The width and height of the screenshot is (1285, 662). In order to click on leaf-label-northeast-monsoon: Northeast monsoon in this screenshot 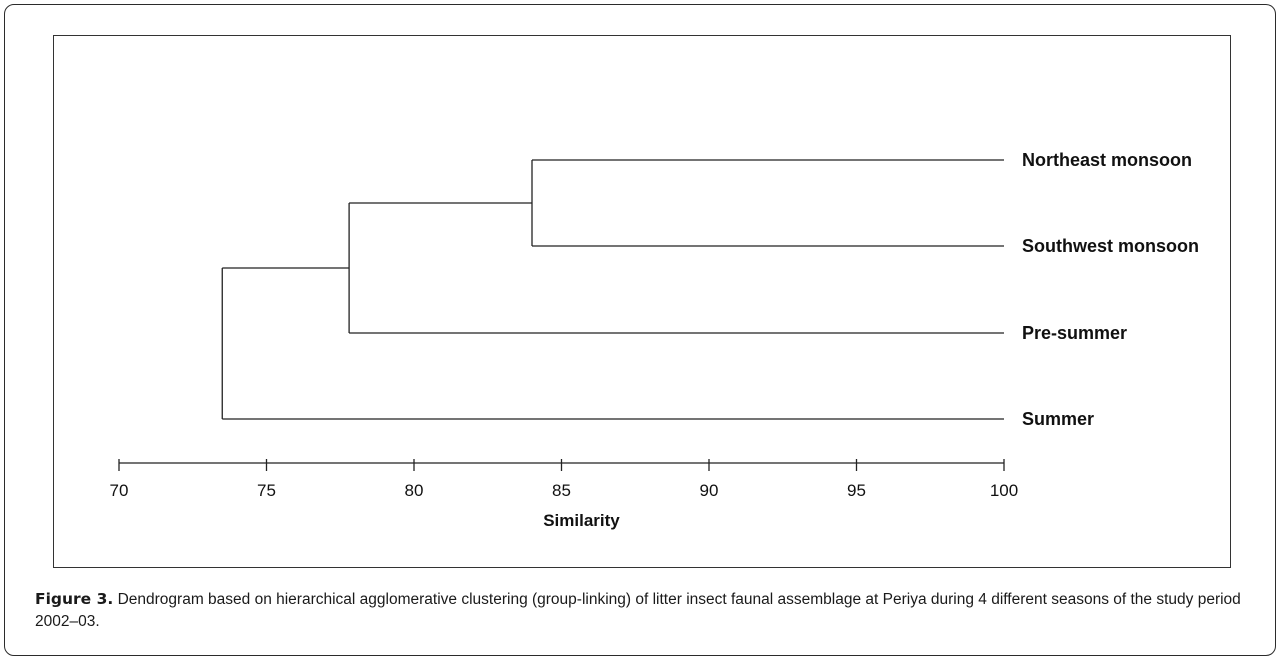, I will do `click(1107, 160)`.